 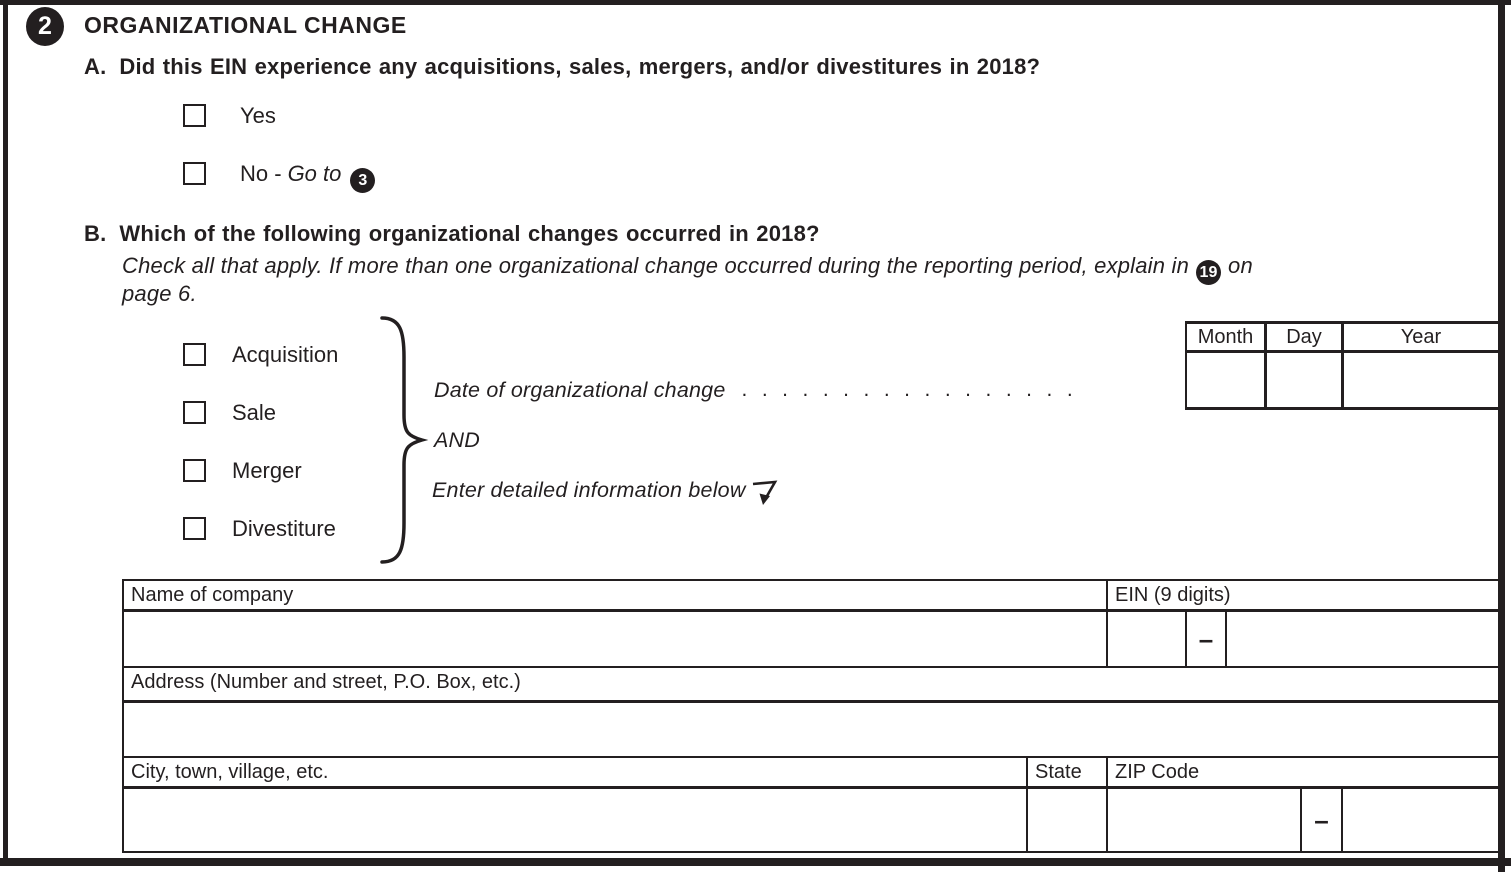 I want to click on zip-code-label: ZIP Code, so click(x=1303, y=772).